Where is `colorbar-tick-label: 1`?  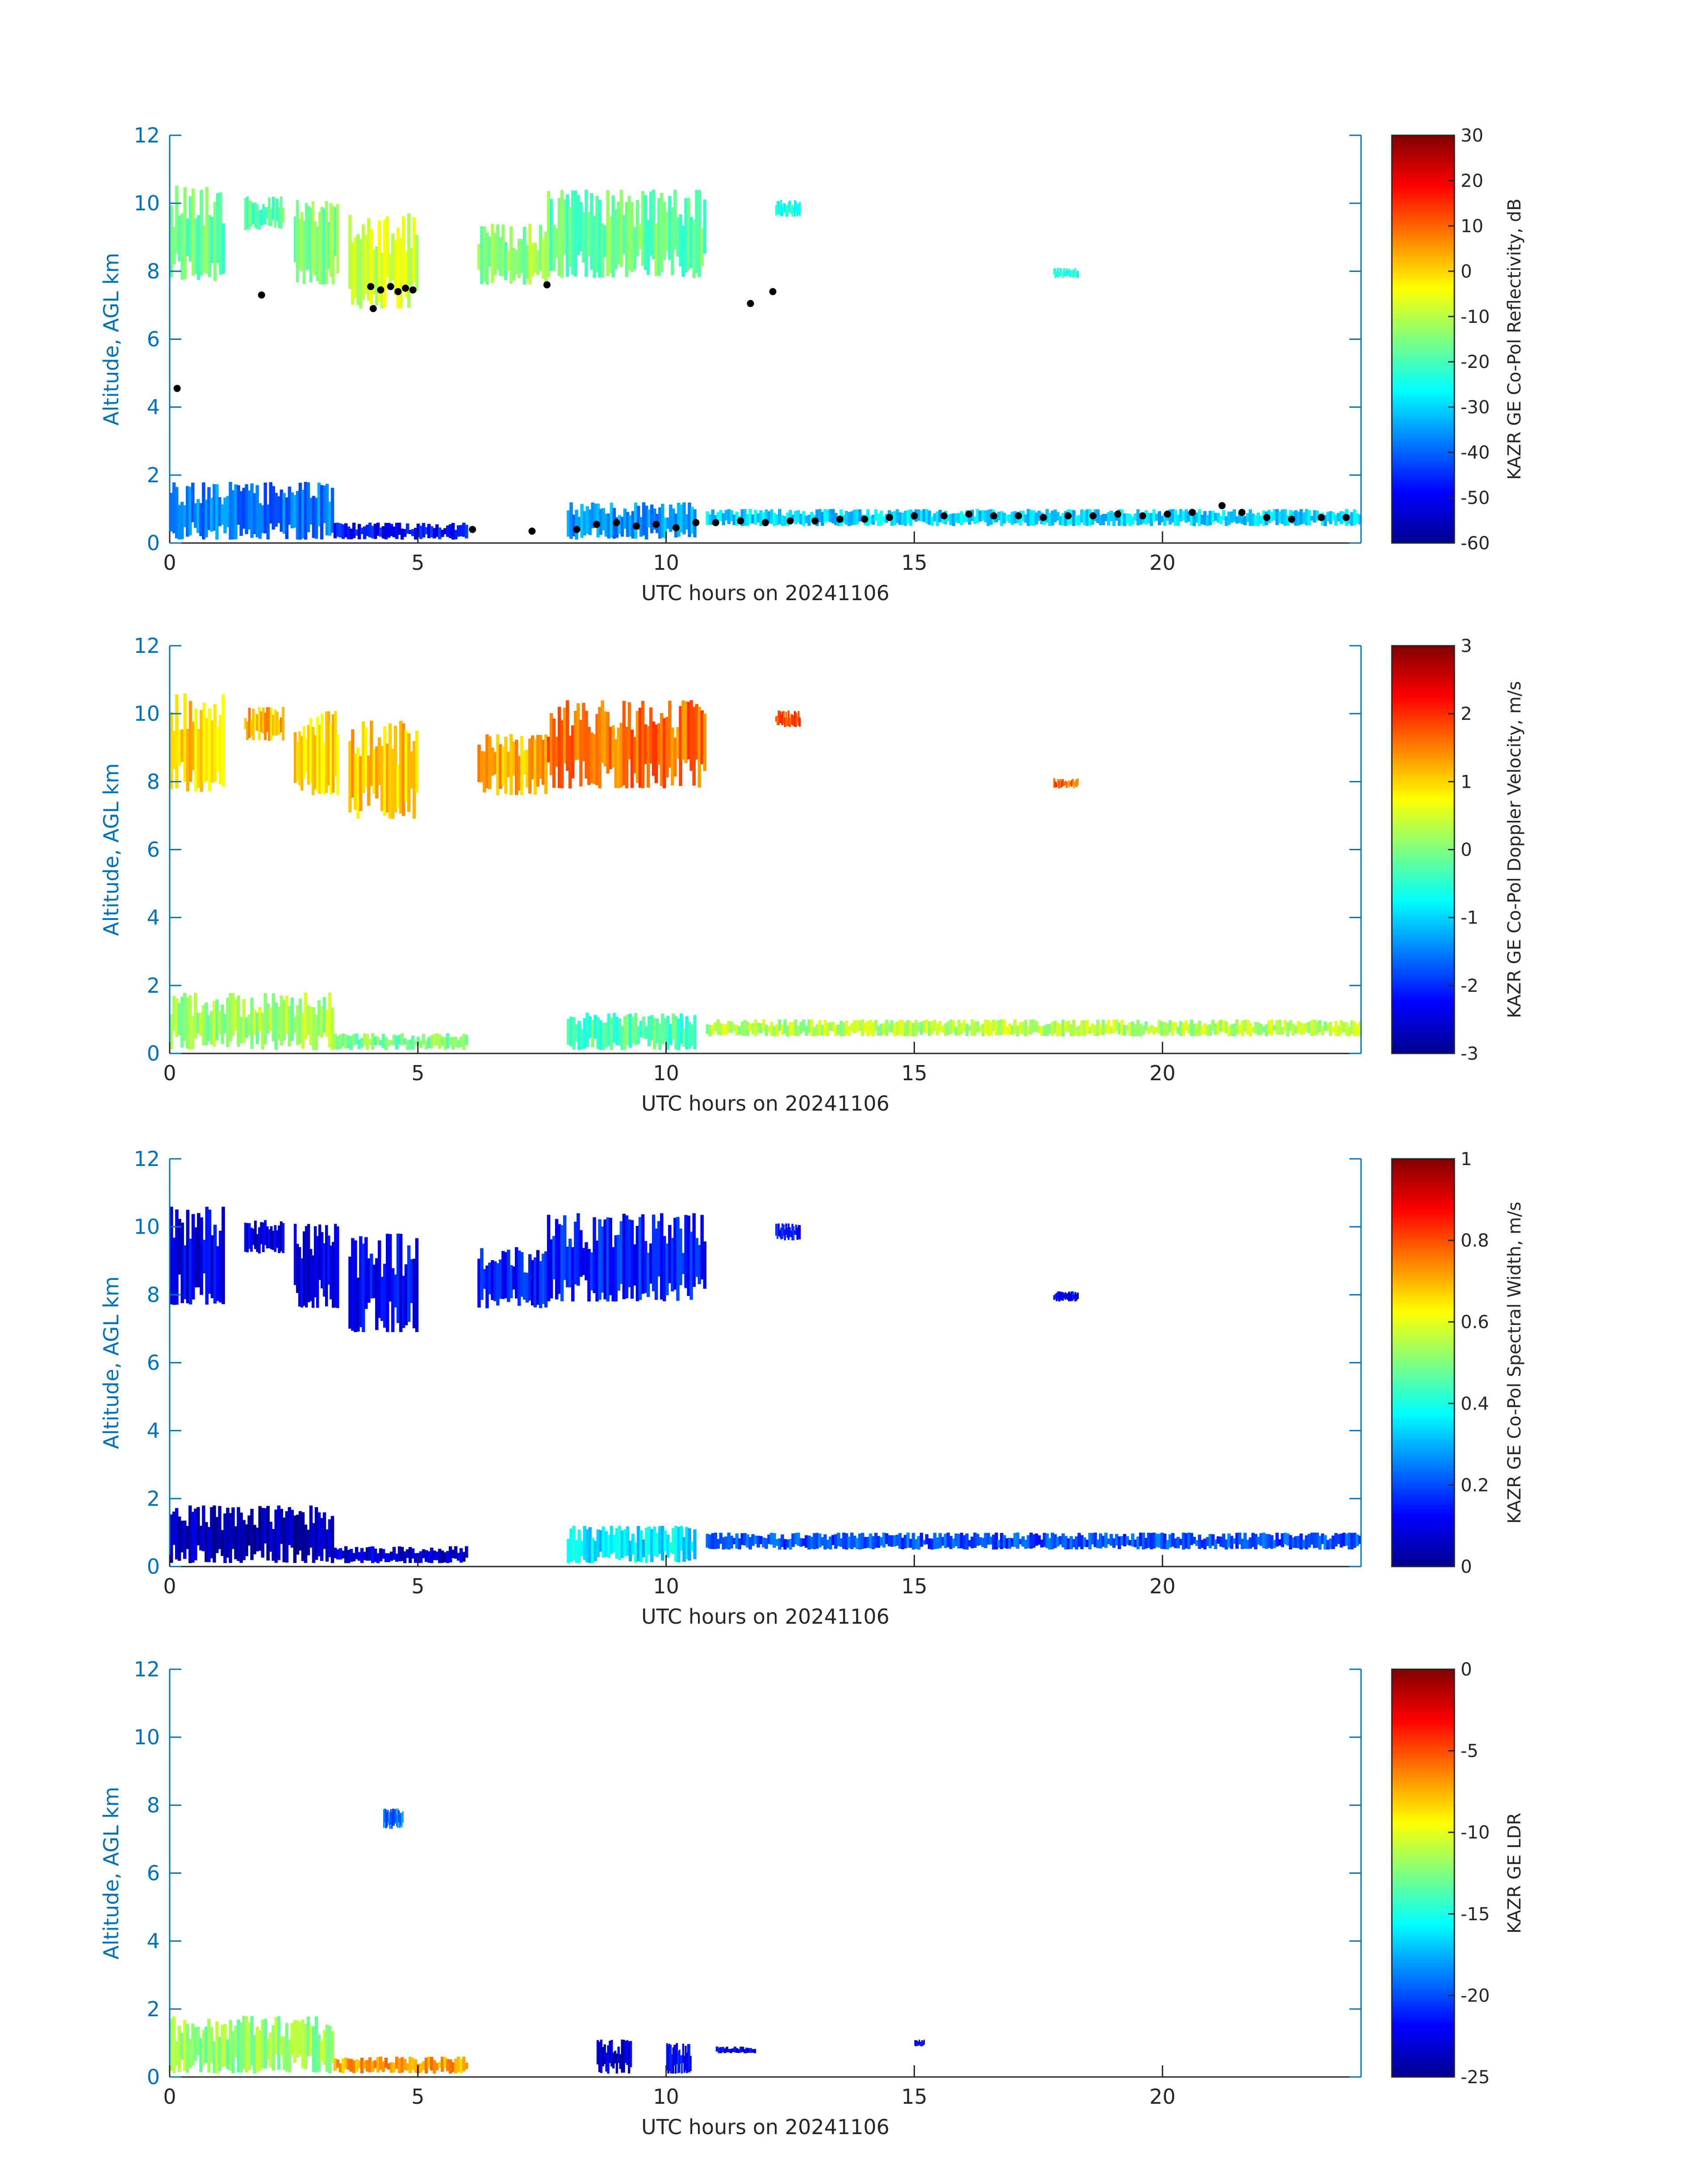 colorbar-tick-label: 1 is located at coordinates (1466, 1159).